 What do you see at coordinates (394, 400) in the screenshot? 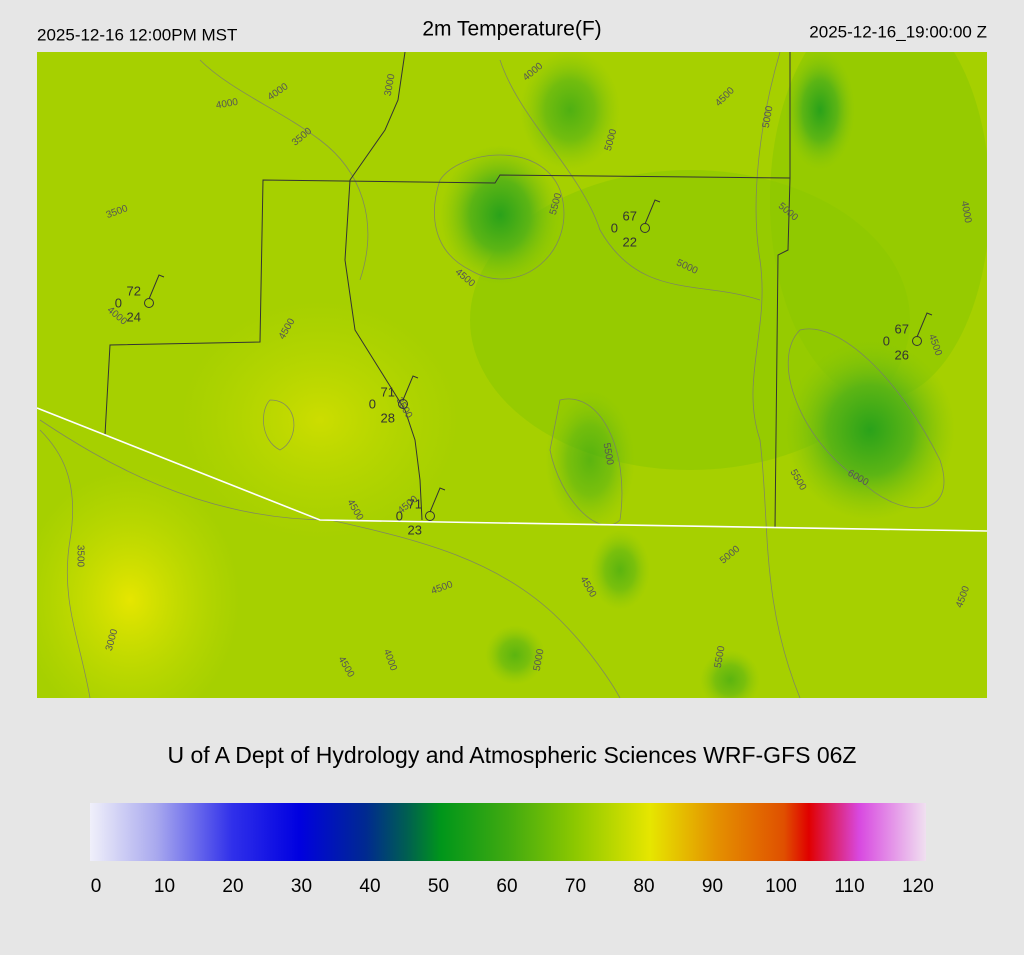
I see `station: 71 0 28` at bounding box center [394, 400].